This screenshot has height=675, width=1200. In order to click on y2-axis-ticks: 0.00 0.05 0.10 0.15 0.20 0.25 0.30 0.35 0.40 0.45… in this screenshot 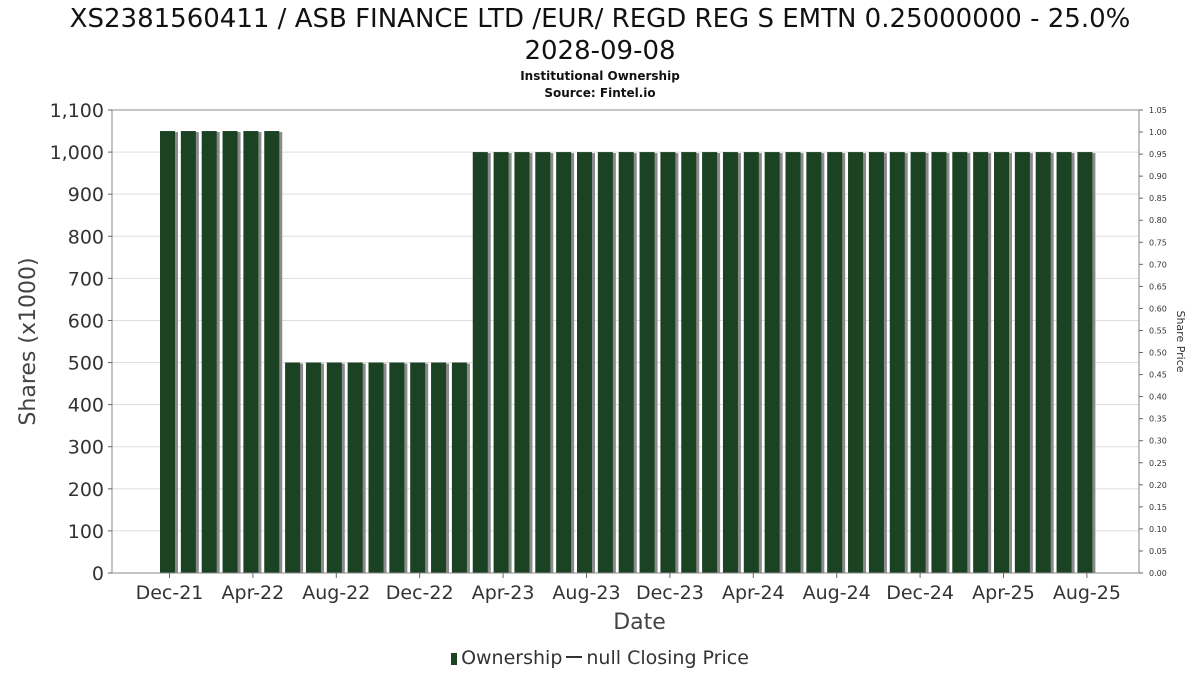, I will do `click(1153, 342)`.